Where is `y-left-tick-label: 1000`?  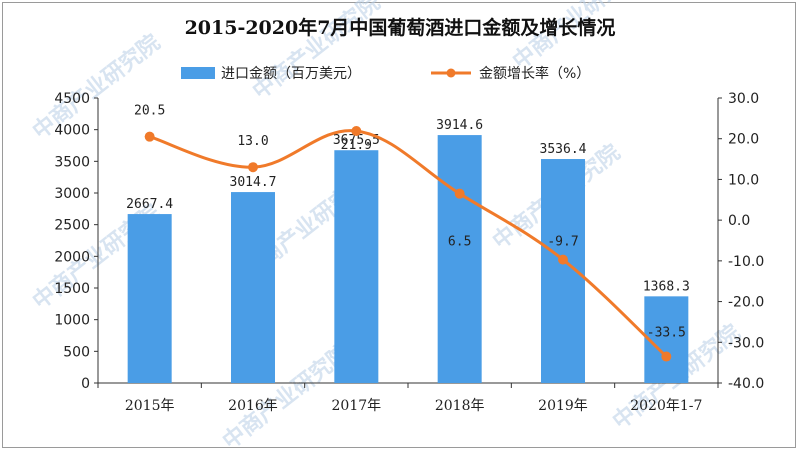 y-left-tick-label: 1000 is located at coordinates (72, 321).